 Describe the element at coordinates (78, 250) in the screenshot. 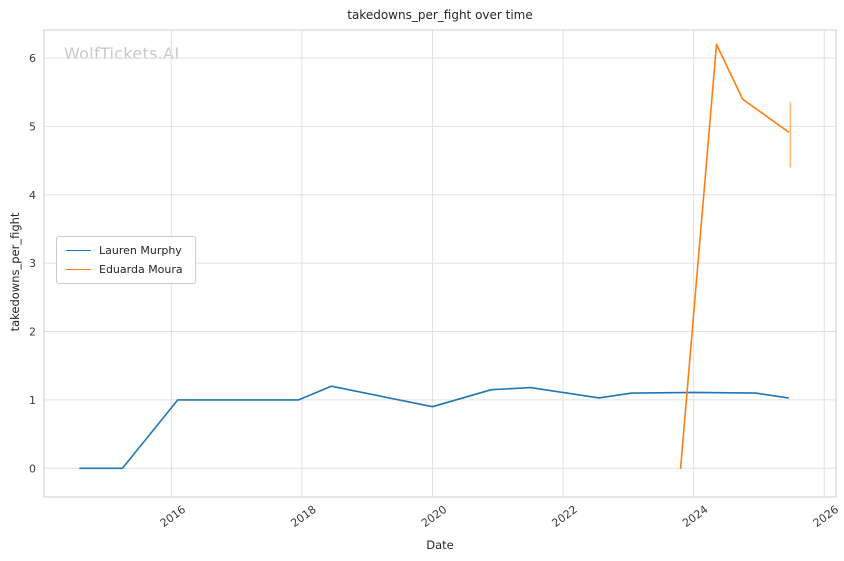

I see `legend-line-swatch-blue` at that location.